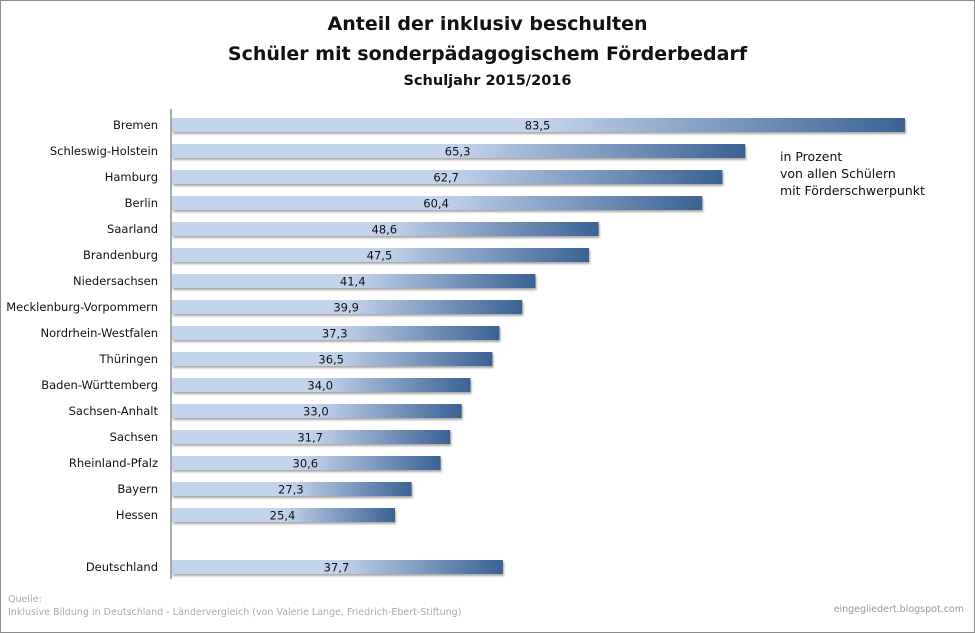  What do you see at coordinates (25, 599) in the screenshot?
I see `source-label: Quelle:` at bounding box center [25, 599].